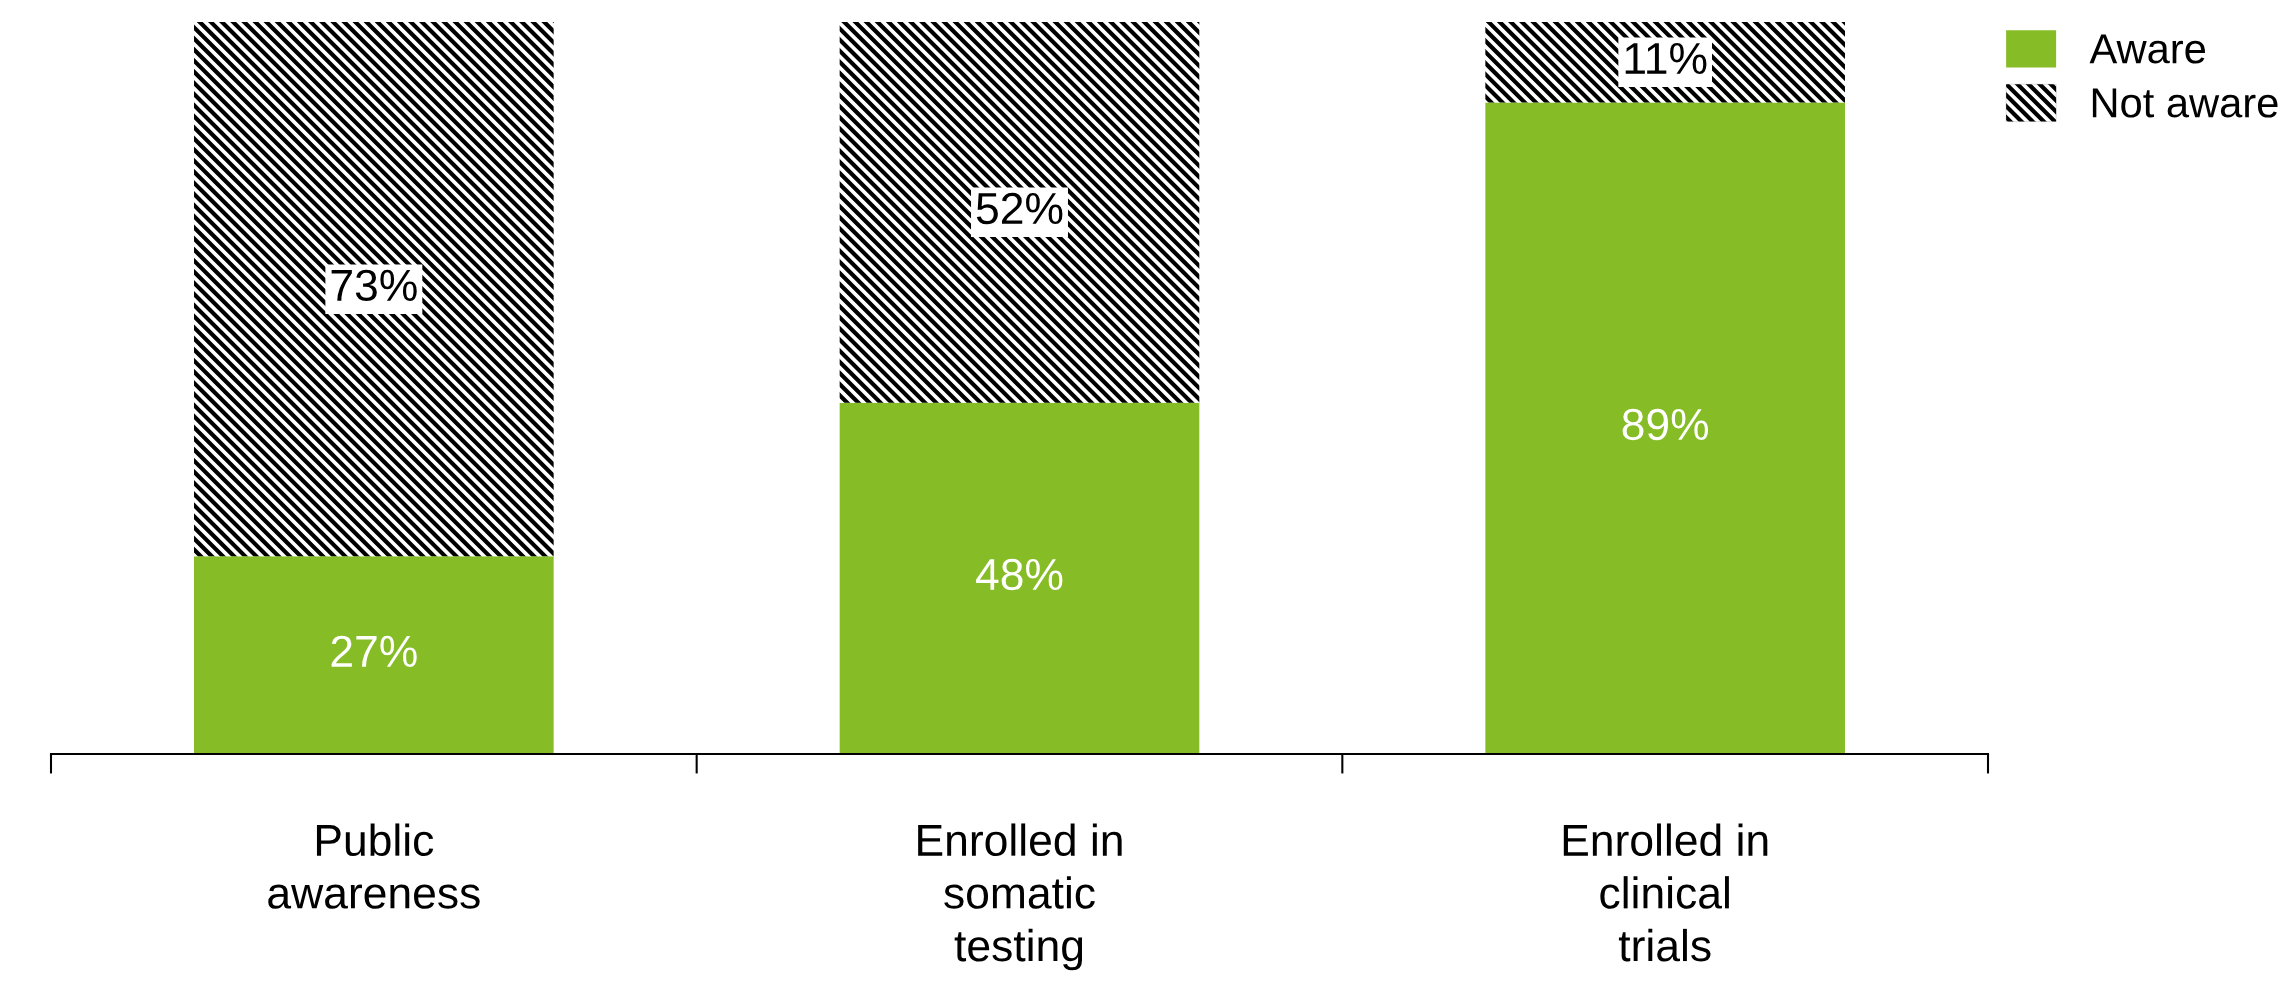 This screenshot has height=987, width=2295. I want to click on data-label: 89%, so click(1665, 424).